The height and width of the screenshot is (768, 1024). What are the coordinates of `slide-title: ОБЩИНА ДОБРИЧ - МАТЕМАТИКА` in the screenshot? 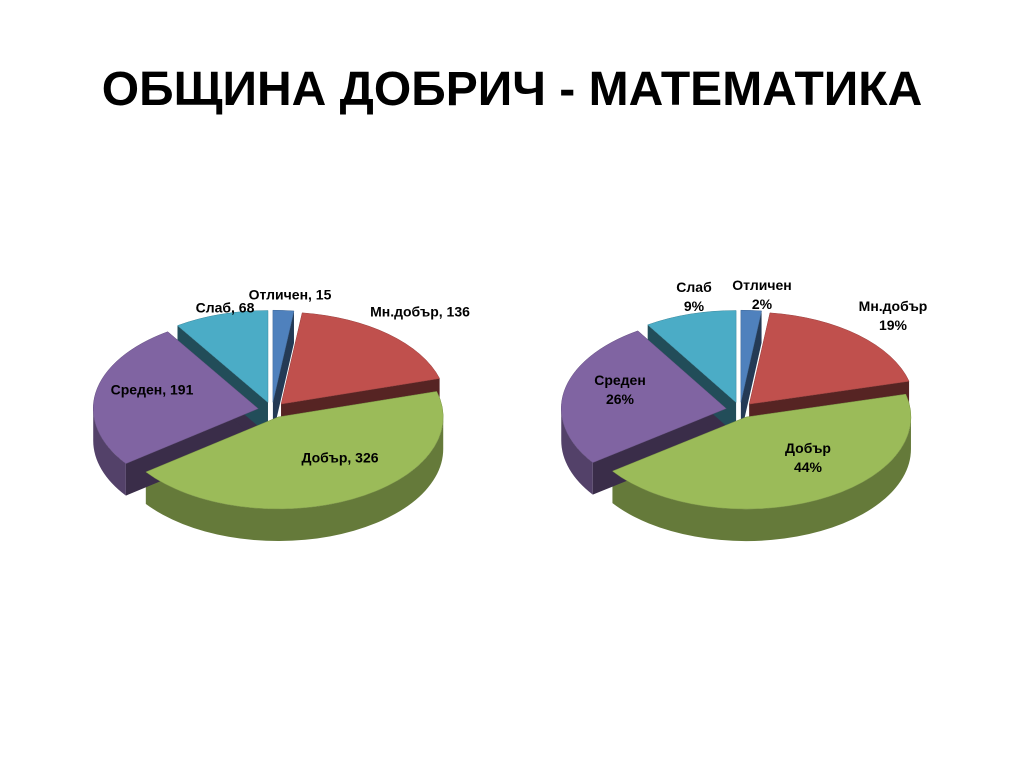 It's located at (512, 89).